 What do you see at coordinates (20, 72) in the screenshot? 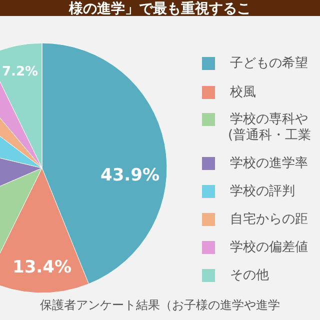
I see `data-label: 7.2%` at bounding box center [20, 72].